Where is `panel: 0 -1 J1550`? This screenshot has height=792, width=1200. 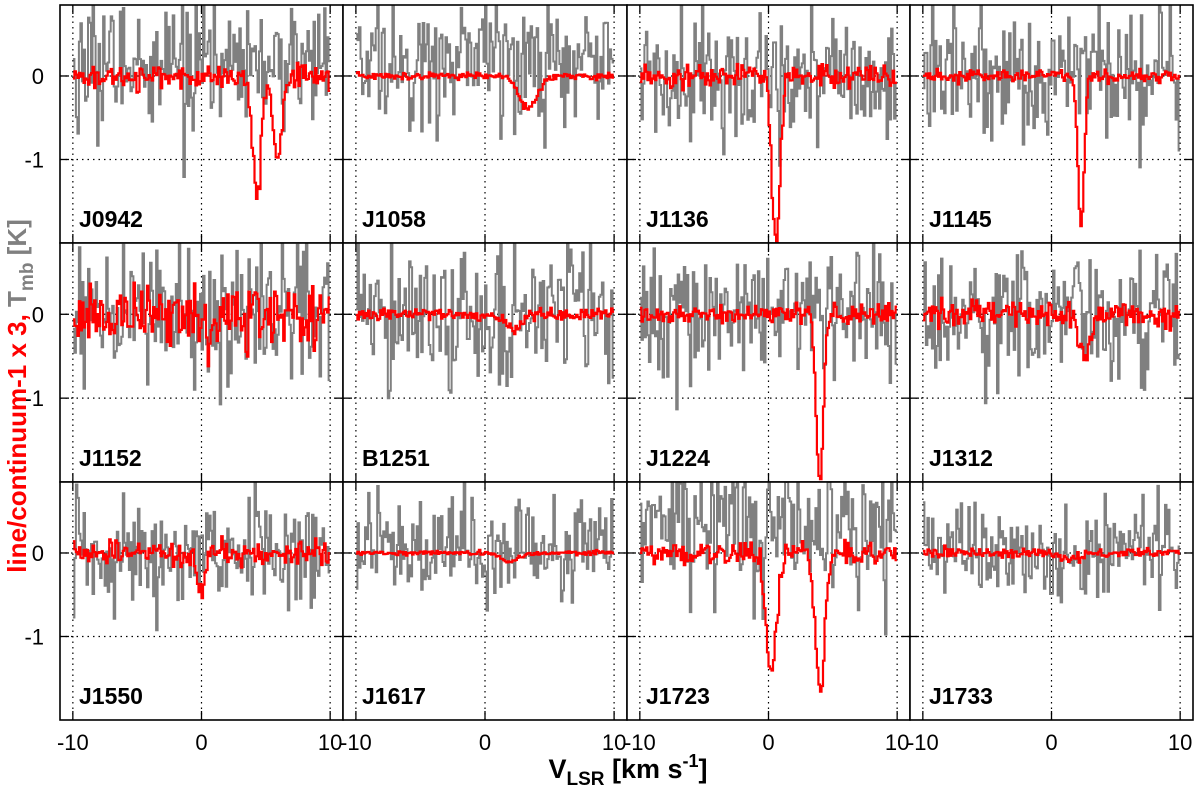
panel: 0 -1 J1550 is located at coordinates (184, 601).